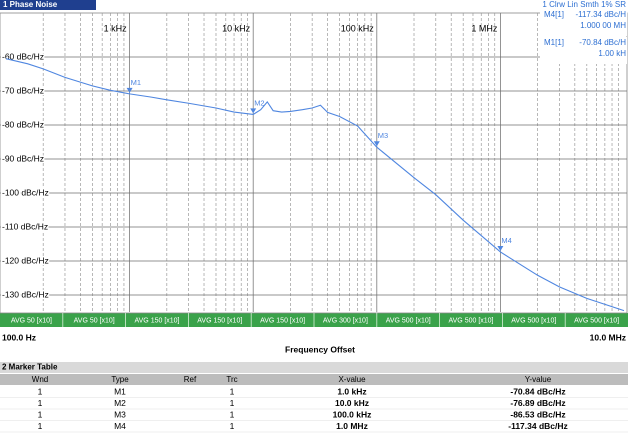 The height and width of the screenshot is (443, 628). What do you see at coordinates (236, 28) in the screenshot?
I see `x-tick-label: 10 kHz` at bounding box center [236, 28].